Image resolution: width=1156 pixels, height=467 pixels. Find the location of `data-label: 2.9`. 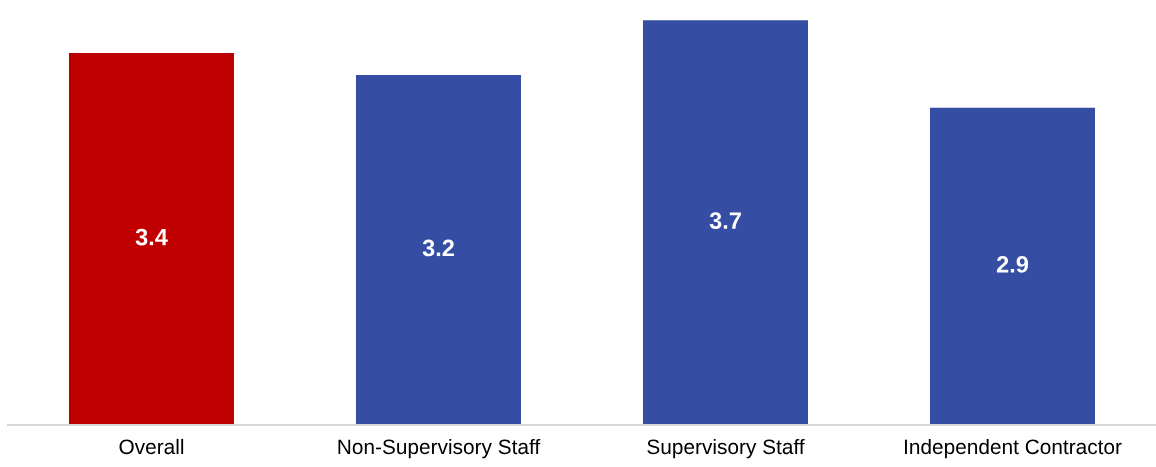

data-label: 2.9 is located at coordinates (1012, 264).